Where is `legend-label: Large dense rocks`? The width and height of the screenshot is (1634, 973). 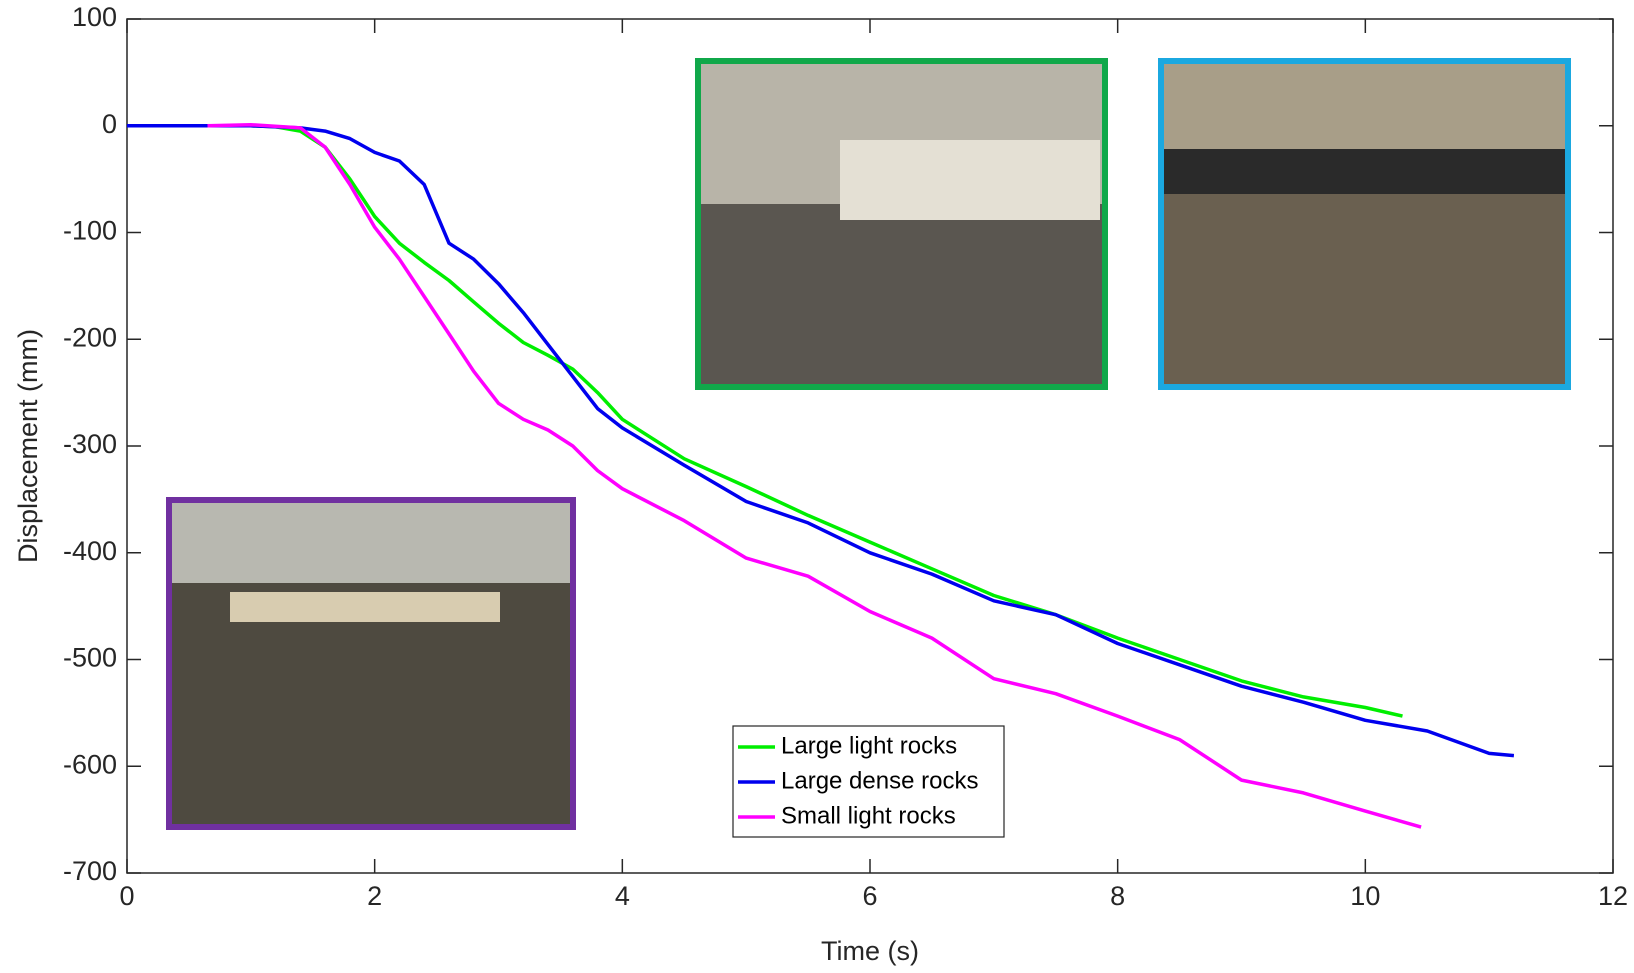 legend-label: Large dense rocks is located at coordinates (879, 780).